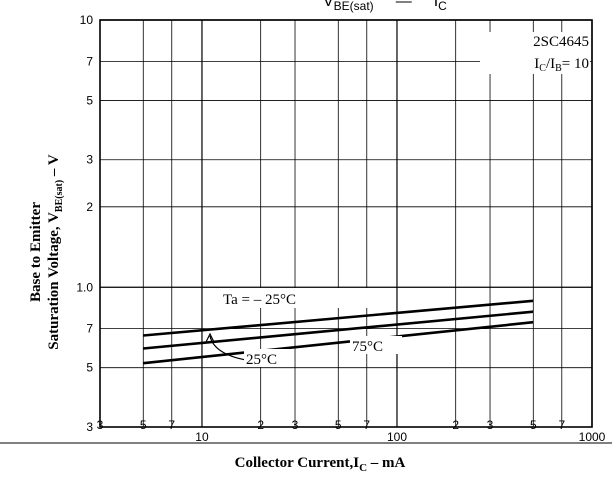  What do you see at coordinates (84, 287) in the screenshot?
I see `y-tick-label: 1.0` at bounding box center [84, 287].